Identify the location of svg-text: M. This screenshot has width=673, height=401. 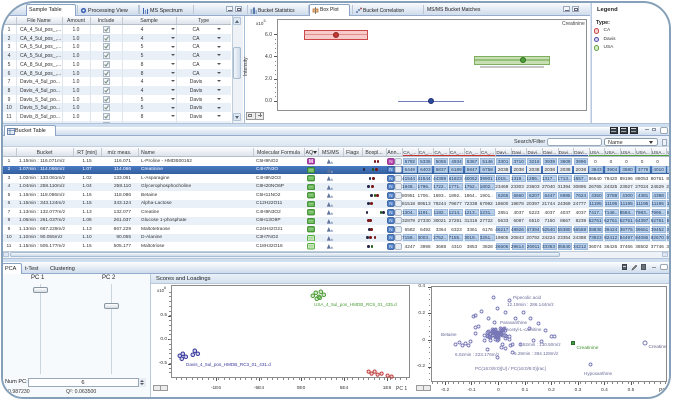
(310, 162).